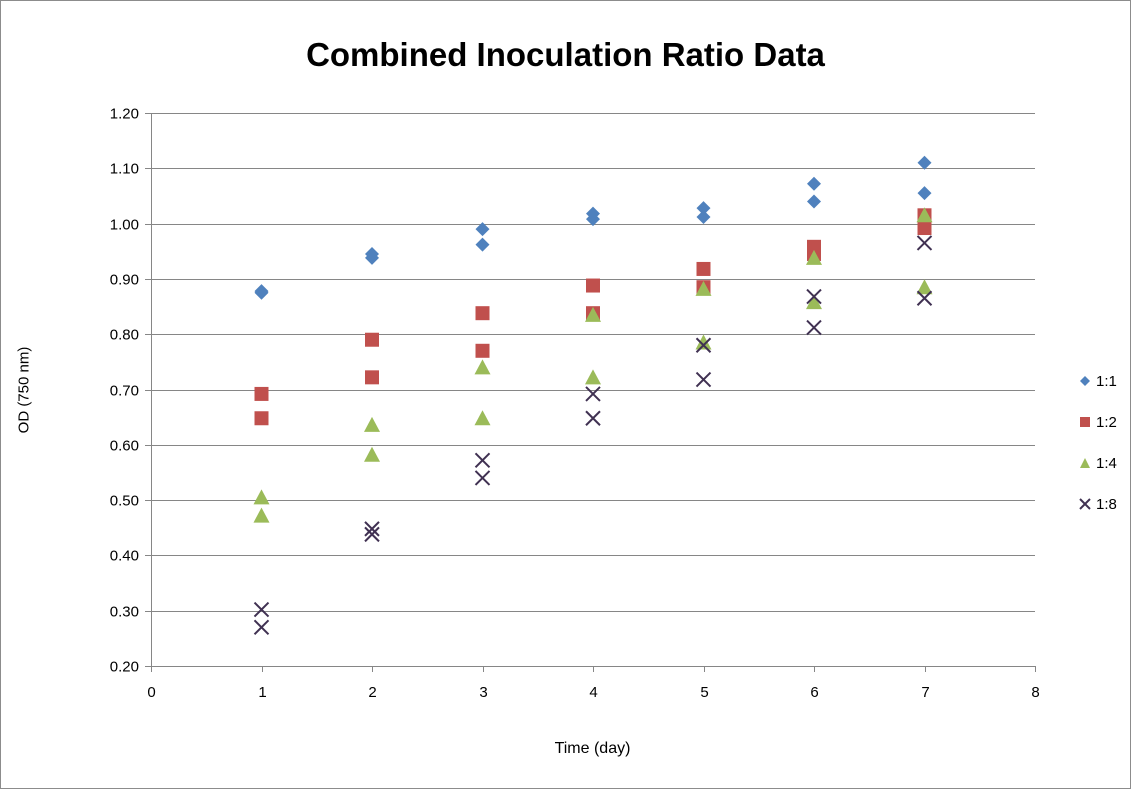 This screenshot has height=789, width=1131. I want to click on legend-item-1-2: 1:2, so click(1097, 422).